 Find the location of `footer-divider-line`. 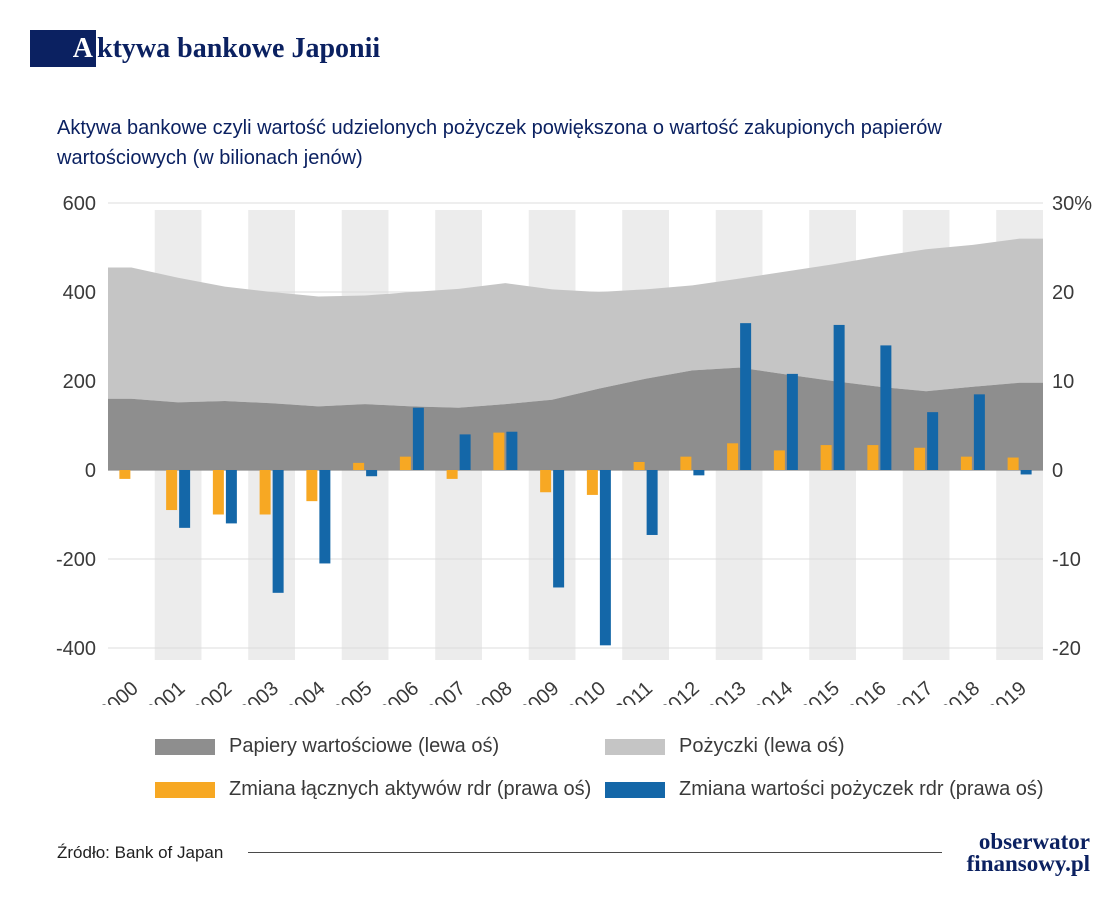

footer-divider-line is located at coordinates (595, 853).